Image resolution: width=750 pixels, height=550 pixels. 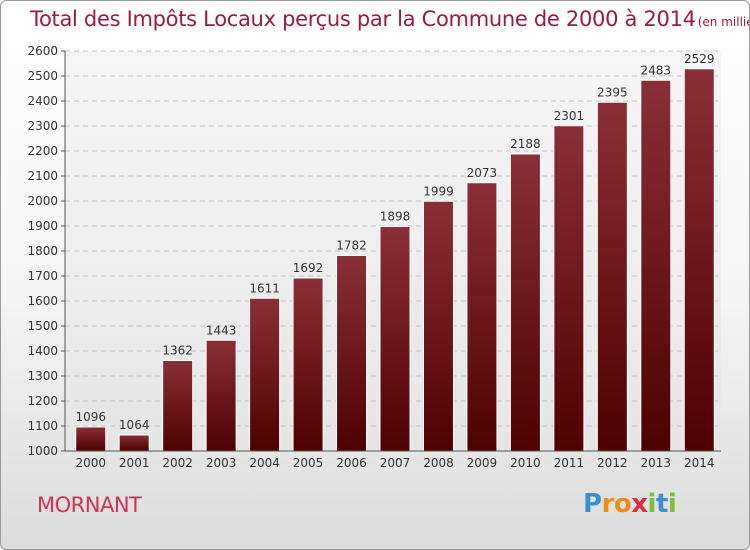 I want to click on data-label: 1443, so click(x=221, y=330).